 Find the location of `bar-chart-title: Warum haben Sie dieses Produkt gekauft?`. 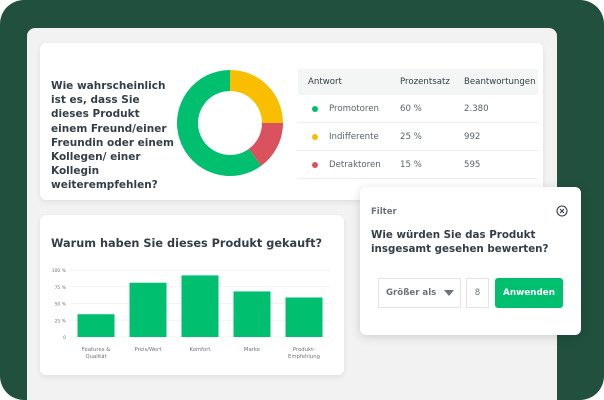

bar-chart-title: Warum haben Sie dieses Produkt gekauft? is located at coordinates (187, 243).